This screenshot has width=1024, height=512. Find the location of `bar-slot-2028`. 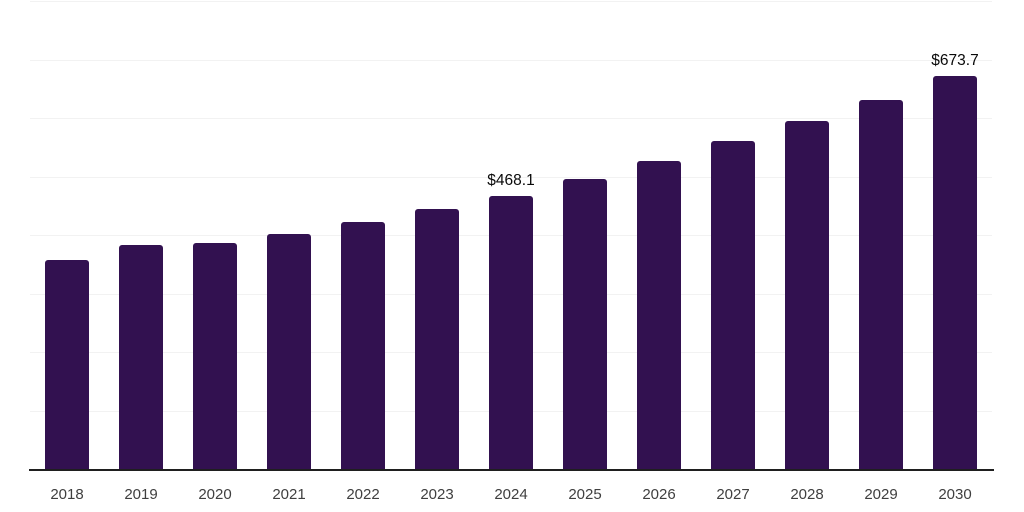

bar-slot-2028 is located at coordinates (807, 236).